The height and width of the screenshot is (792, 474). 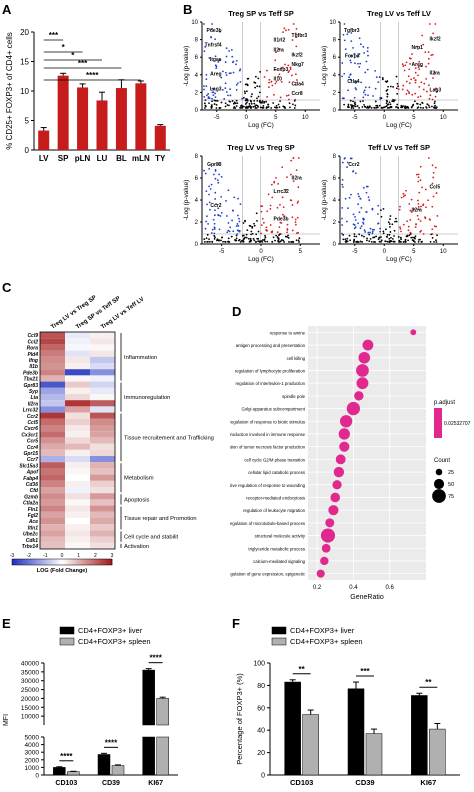 I want to click on y-tick-label: 15, so click(x=24, y=62).